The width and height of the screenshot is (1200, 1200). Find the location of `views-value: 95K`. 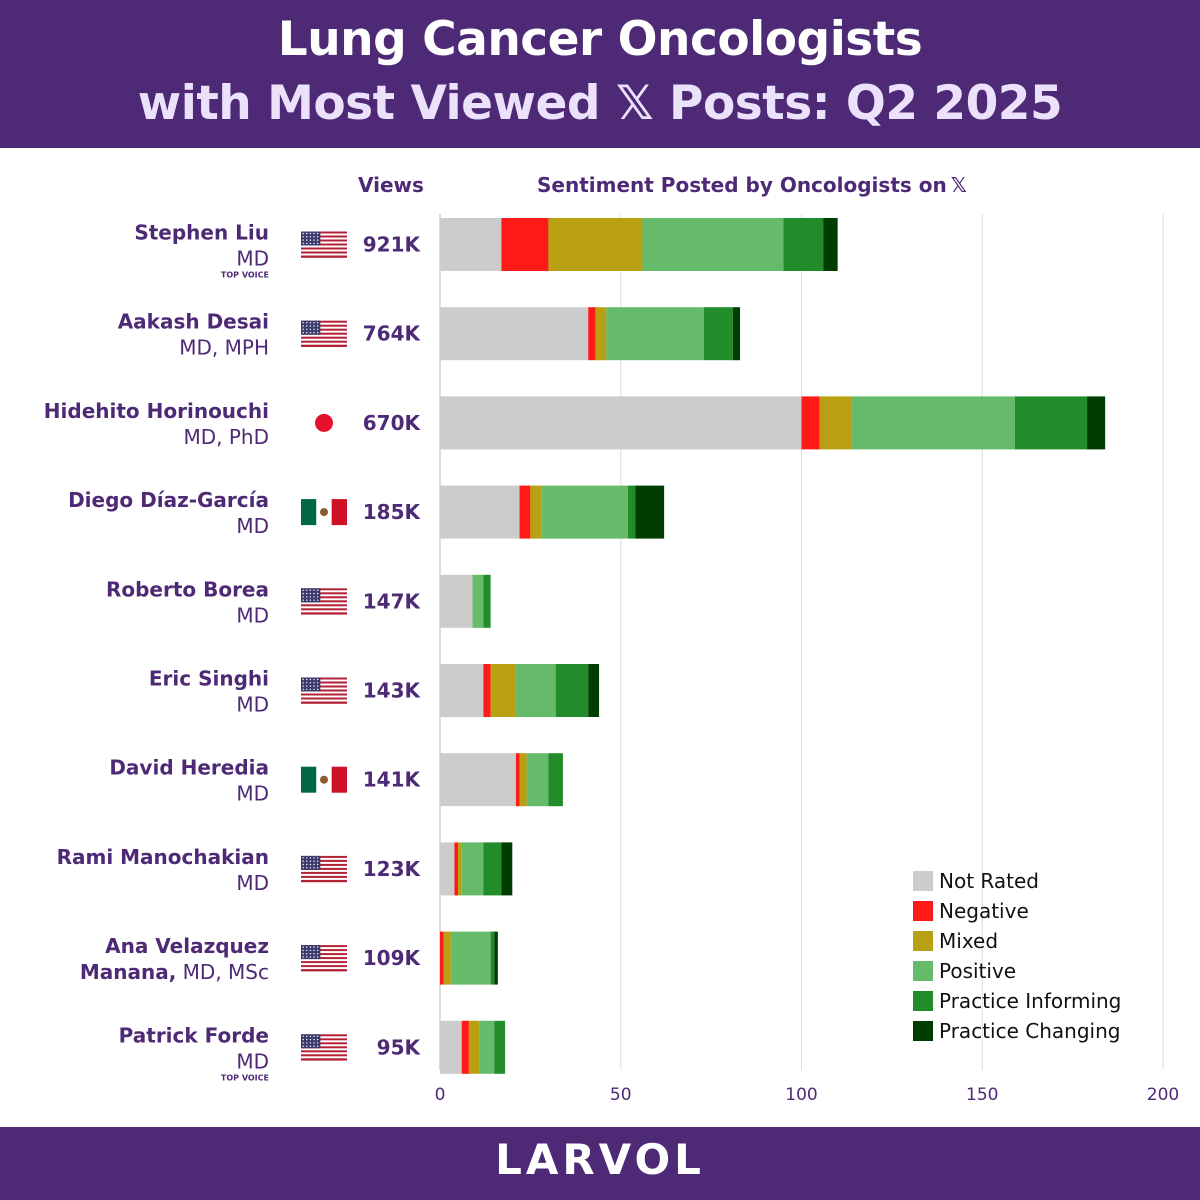

views-value: 95K is located at coordinates (399, 1047).